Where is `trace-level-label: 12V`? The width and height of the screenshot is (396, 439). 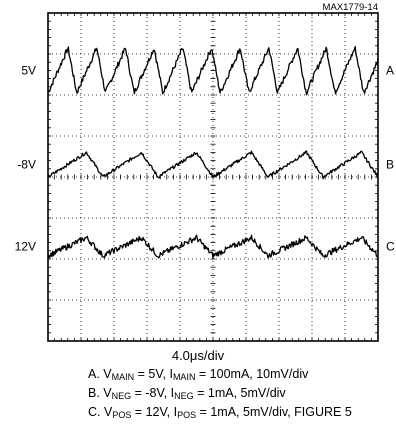 trace-level-label: 12V is located at coordinates (25, 247).